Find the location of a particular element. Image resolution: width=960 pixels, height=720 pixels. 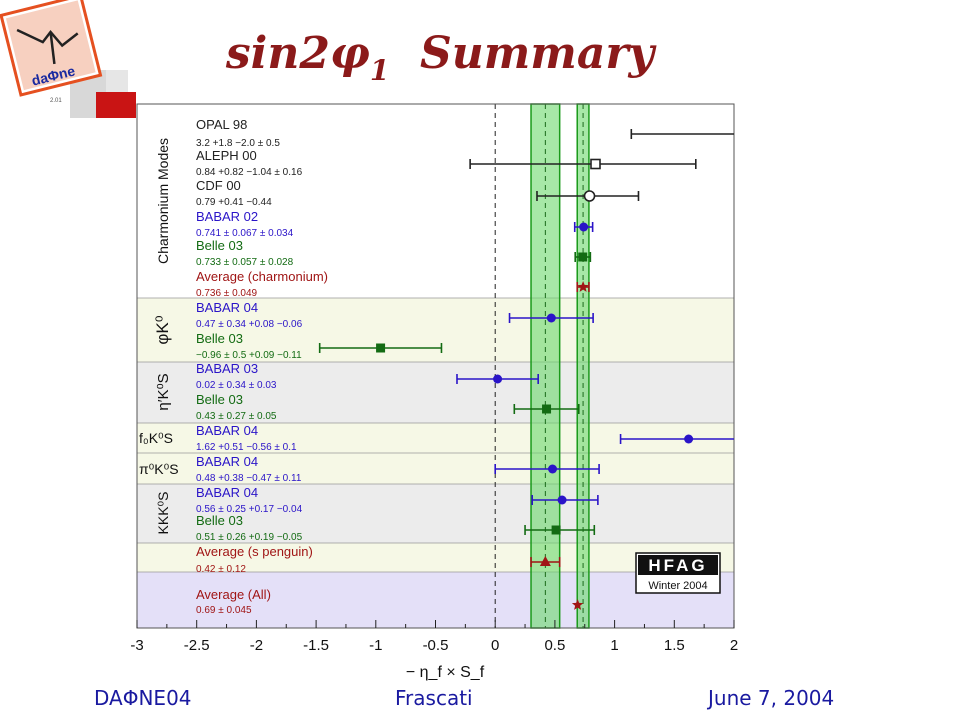

x-axis-label: − η_f × S_f is located at coordinates (445, 672).